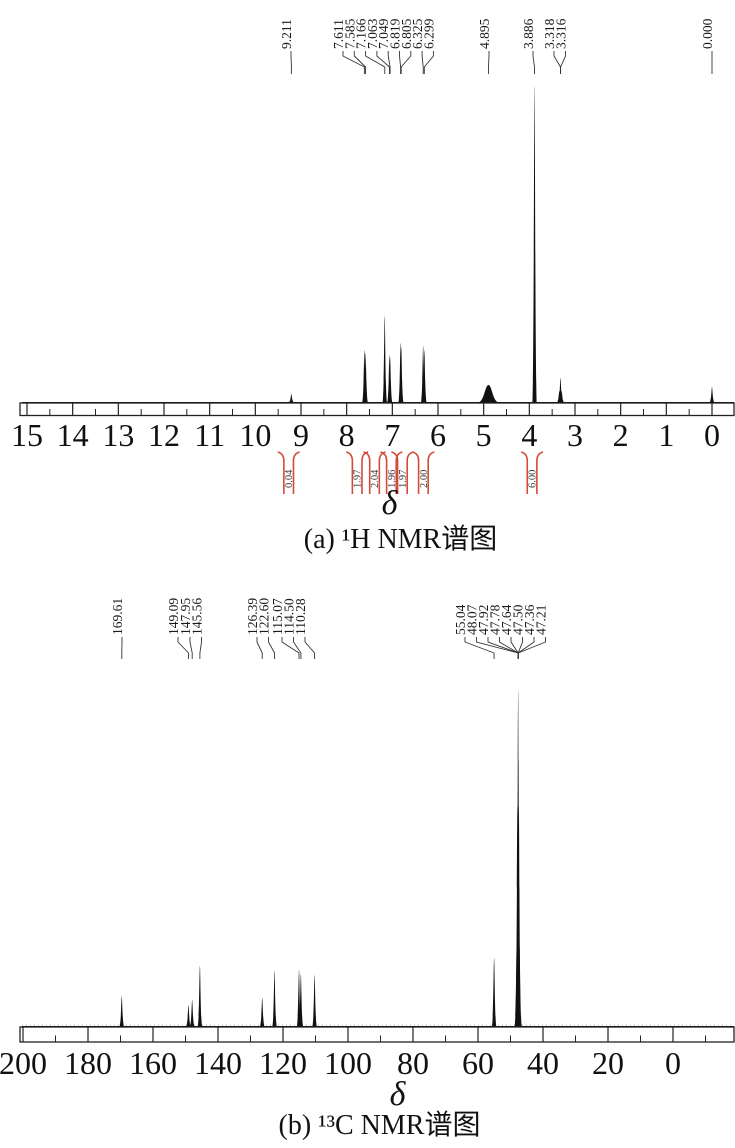 This screenshot has height=1148, width=735. Describe the element at coordinates (518, 619) in the screenshot. I see `peak-label: 47.50` at that location.